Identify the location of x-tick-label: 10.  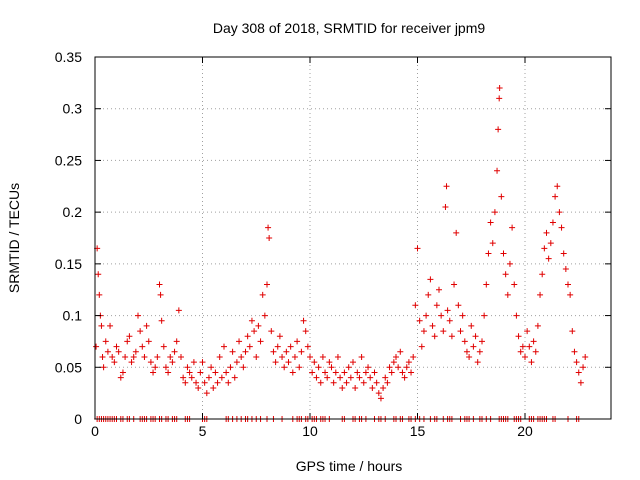
(310, 431).